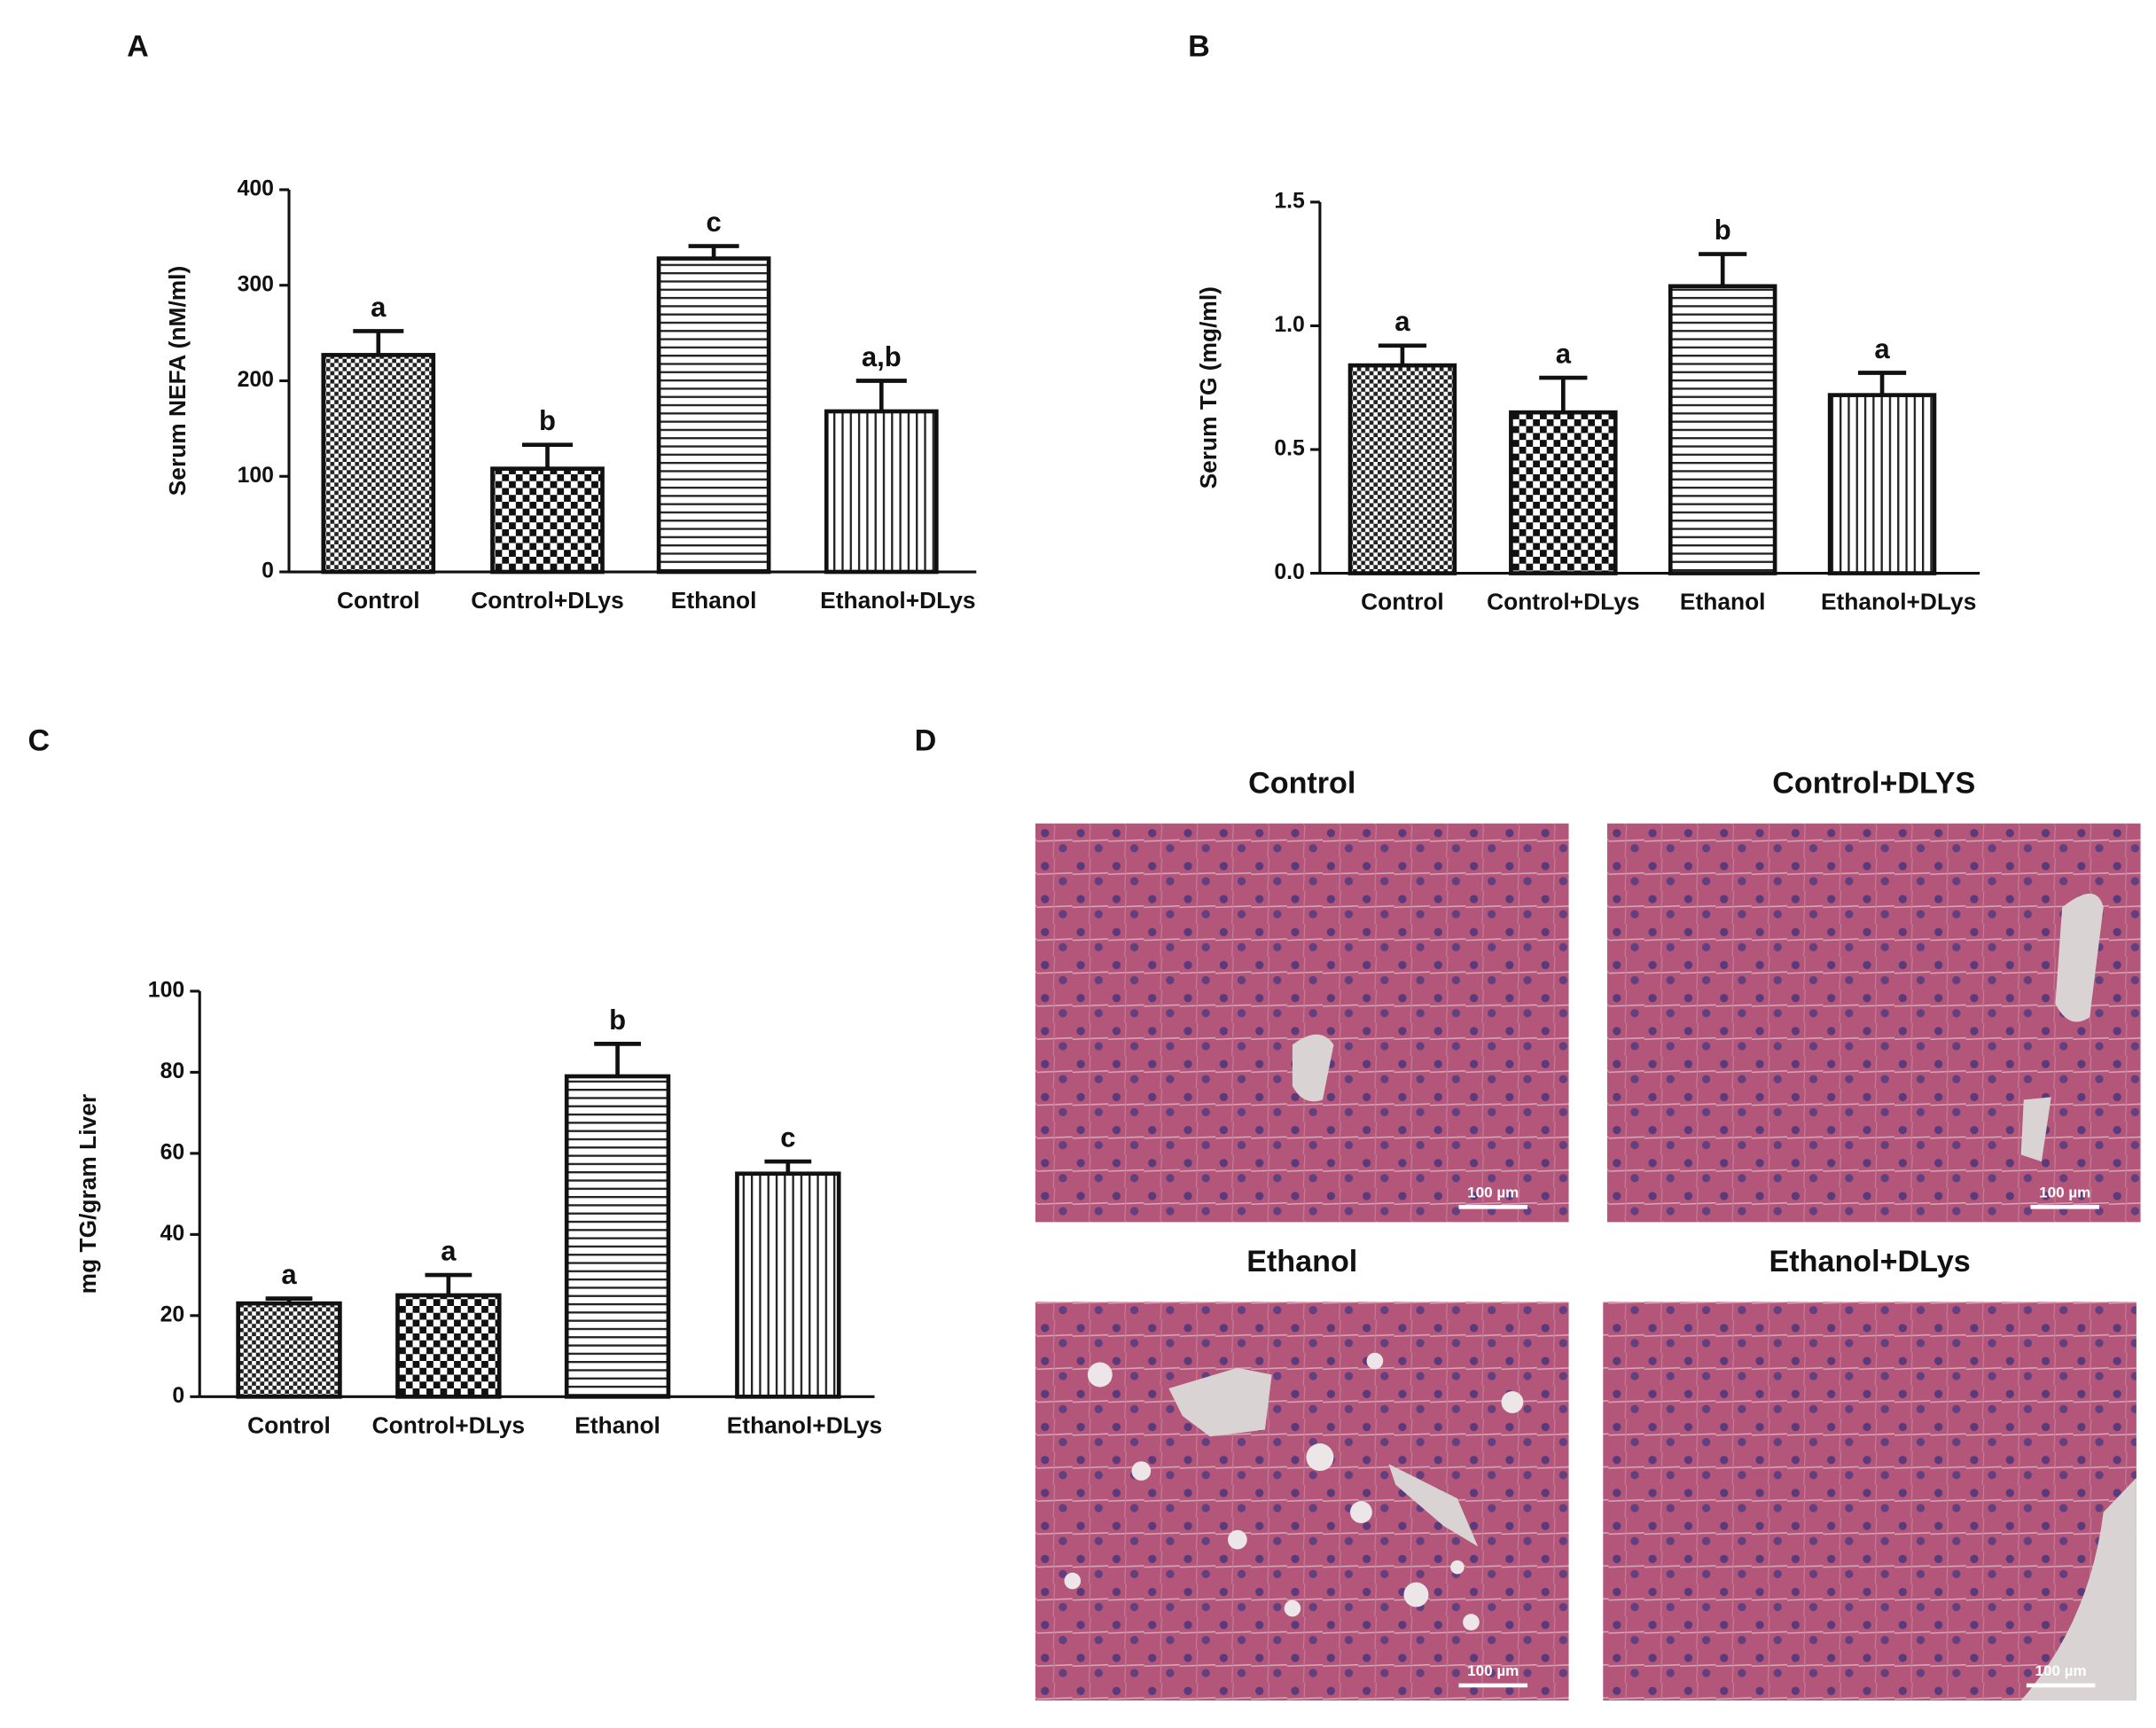 Image resolution: width=2156 pixels, height=1728 pixels. Describe the element at coordinates (1873, 783) in the screenshot. I see `image-title: Control+DLYS` at that location.